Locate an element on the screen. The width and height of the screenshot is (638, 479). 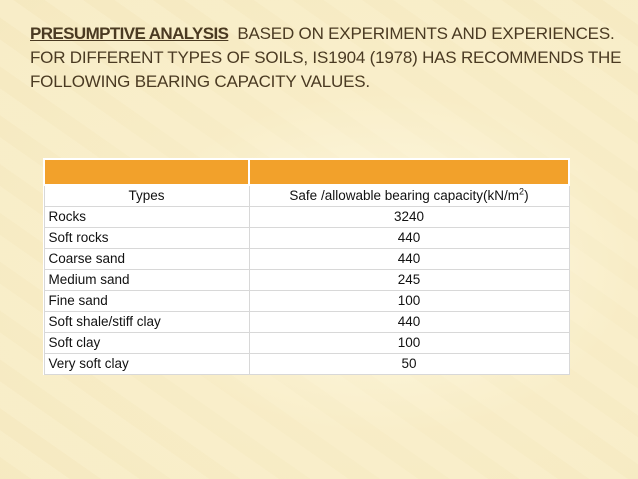
soil-type-cell: Very soft clay is located at coordinates (146, 364).